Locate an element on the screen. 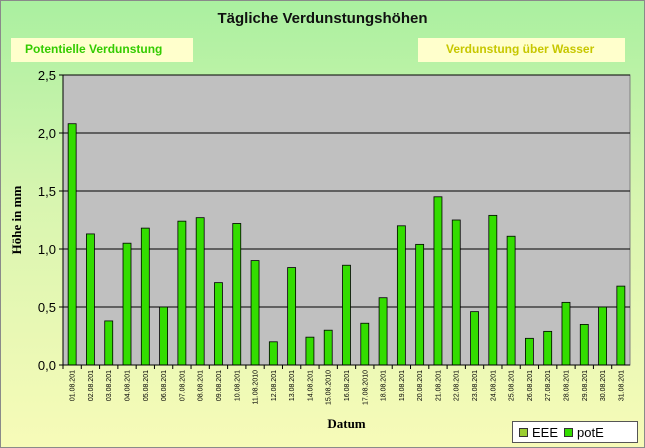 The height and width of the screenshot is (448, 645). x-tick-label: 01.08.201 is located at coordinates (73, 385).